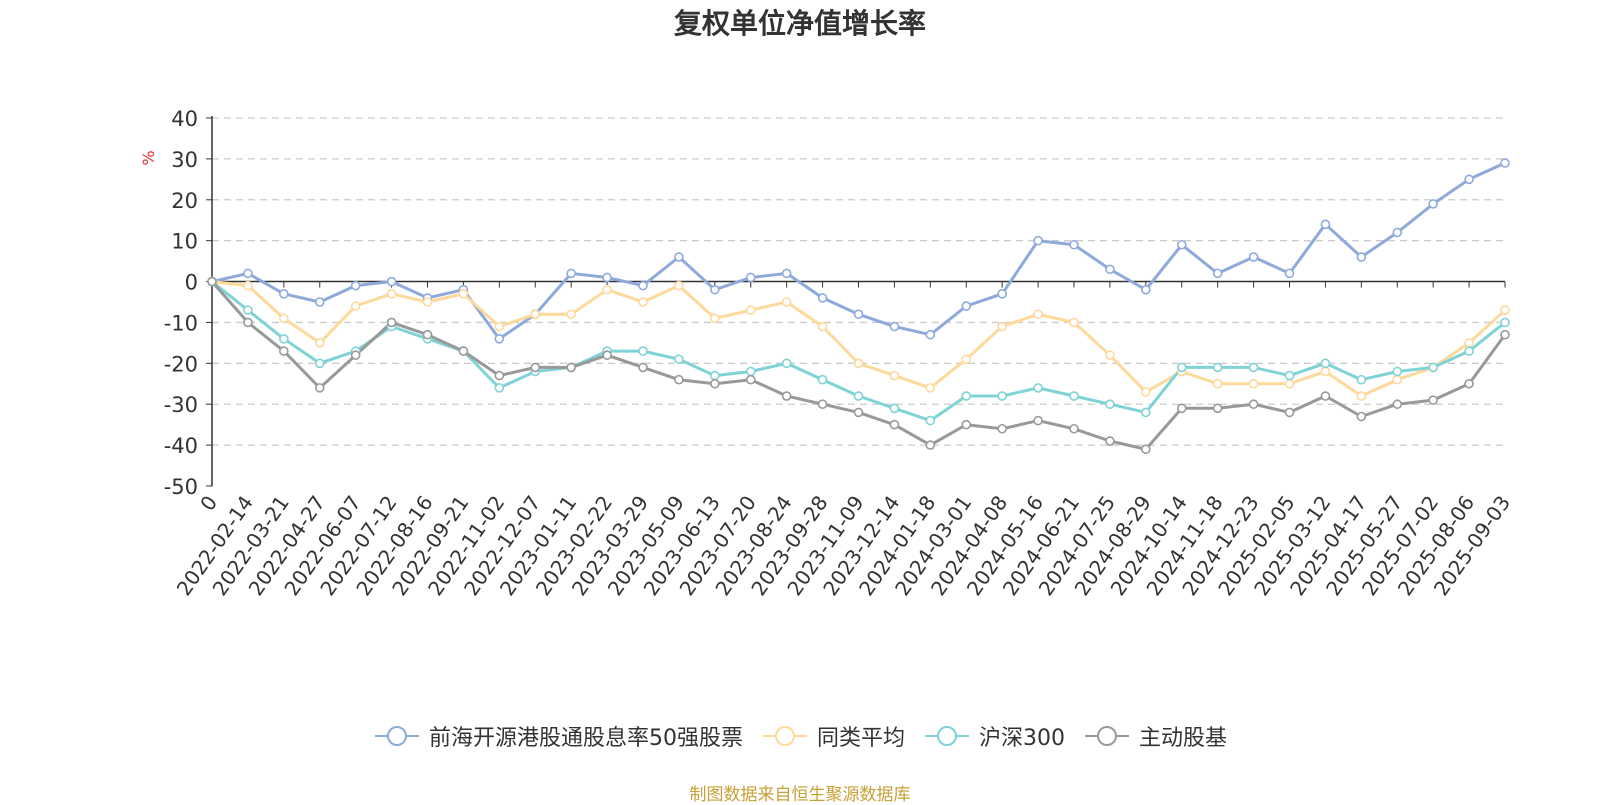 The height and width of the screenshot is (805, 1600). What do you see at coordinates (799, 23) in the screenshot?
I see `chart-title: 复权单位净值增长率` at bounding box center [799, 23].